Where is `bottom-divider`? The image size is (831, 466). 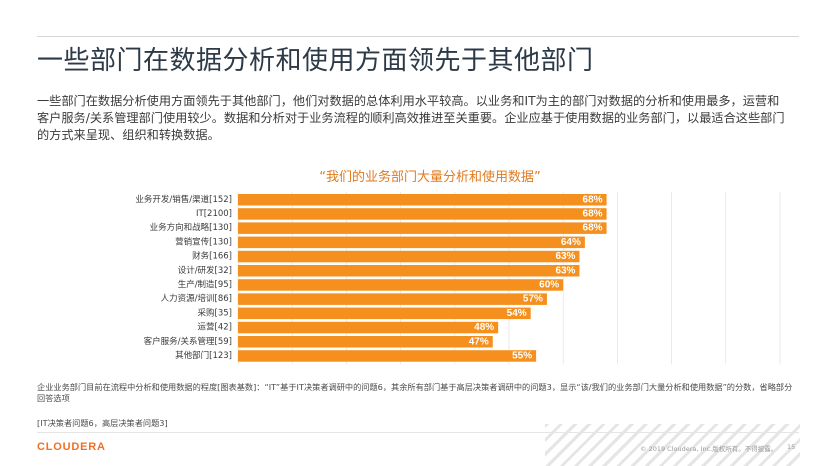
bottom-divider is located at coordinates (418, 432).